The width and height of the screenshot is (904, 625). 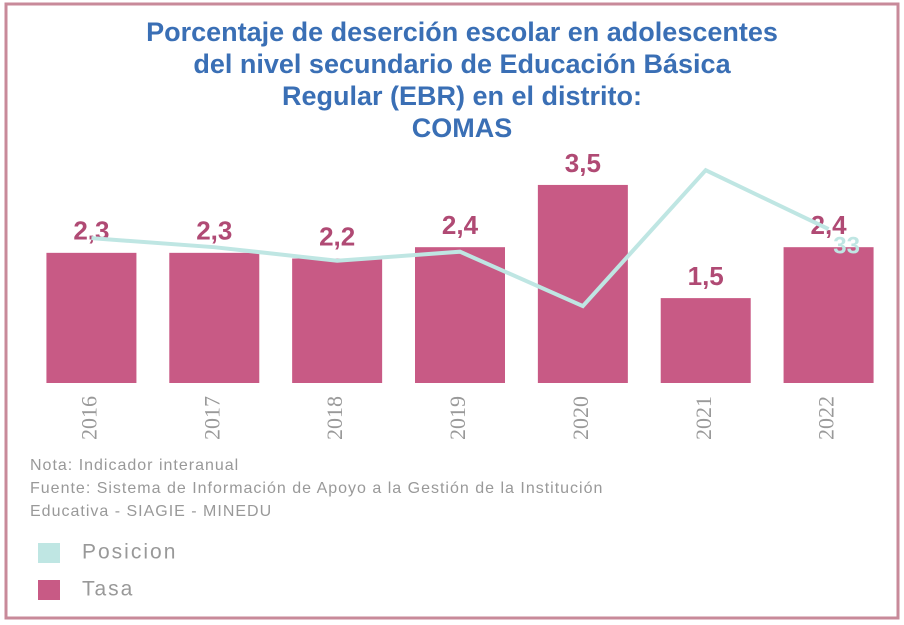 What do you see at coordinates (88, 418) in the screenshot?
I see `x-tick-label: 2016` at bounding box center [88, 418].